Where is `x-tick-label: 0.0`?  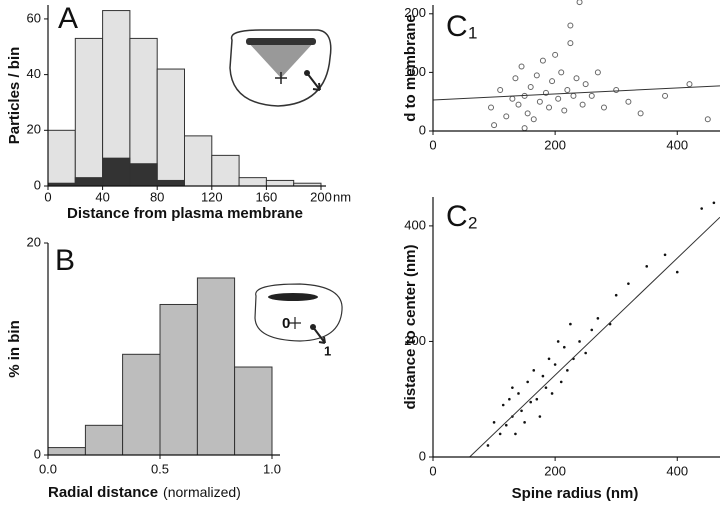 x-tick-label: 0.0 is located at coordinates (48, 468).